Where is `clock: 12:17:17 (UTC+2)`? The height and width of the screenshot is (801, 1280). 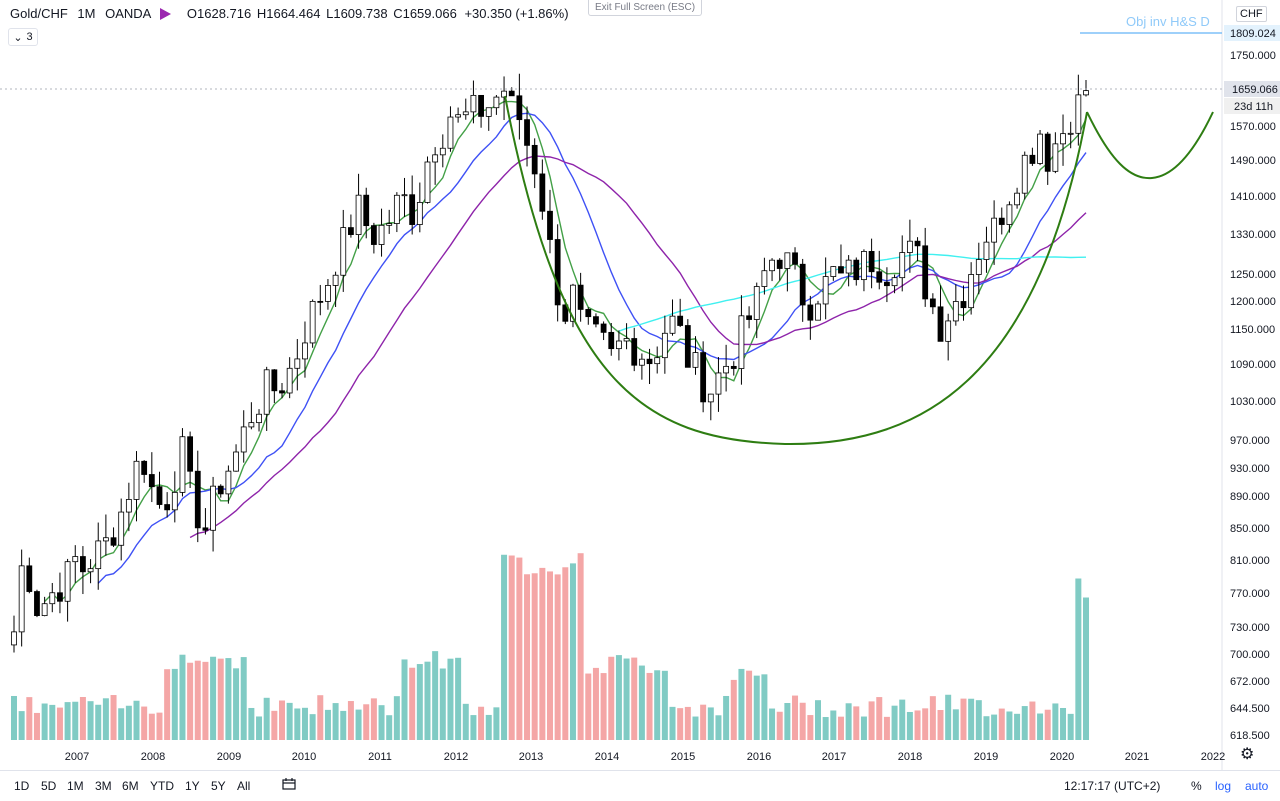
clock: 12:17:17 (UTC+2) is located at coordinates (1112, 786).